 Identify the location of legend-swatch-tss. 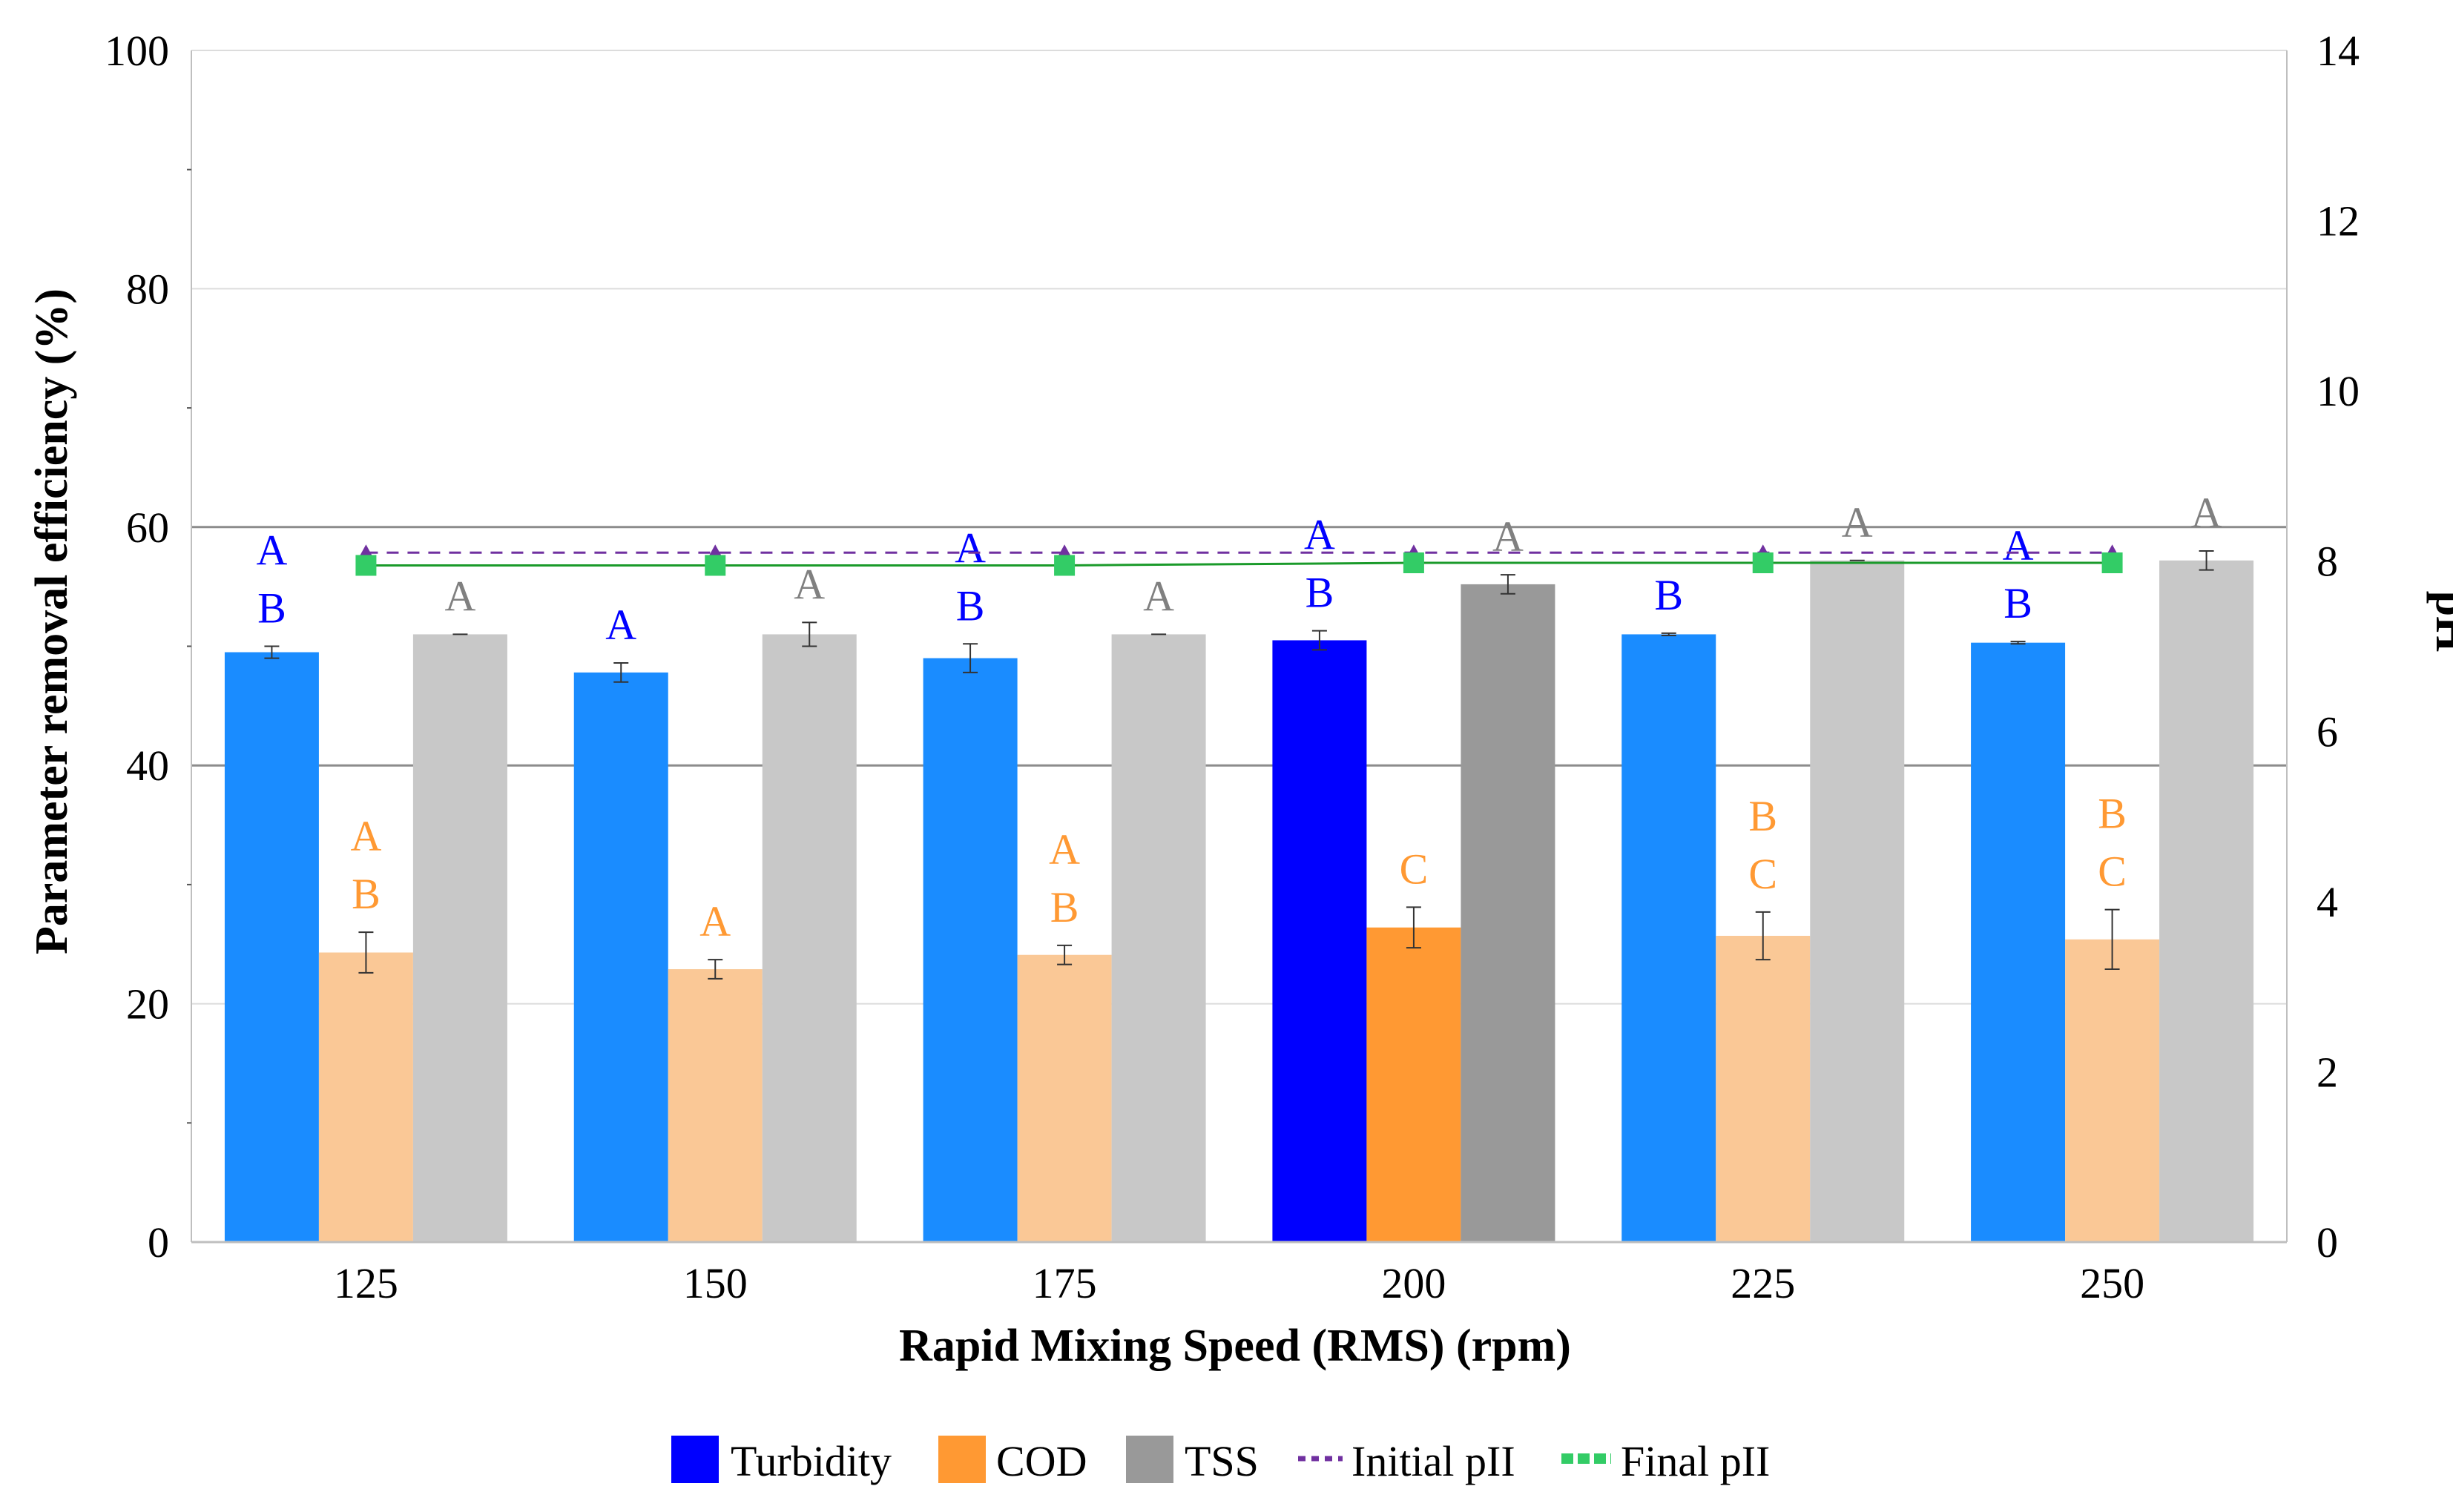
(1149, 1459).